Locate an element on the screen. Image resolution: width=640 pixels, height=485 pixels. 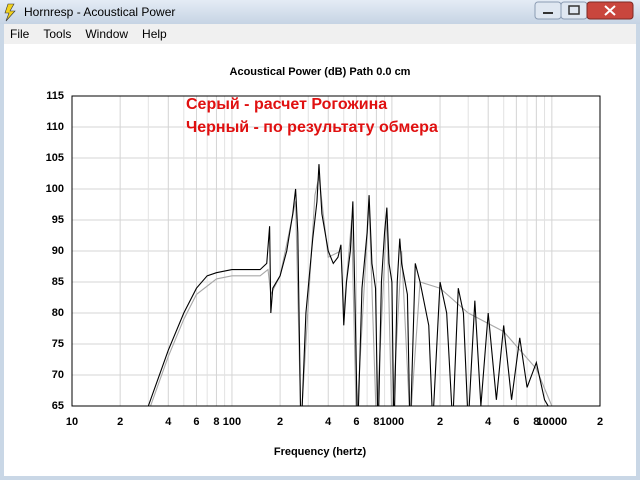
chart-title: Acoustical Power (dB) Path 0.0 cm is located at coordinates (320, 72).